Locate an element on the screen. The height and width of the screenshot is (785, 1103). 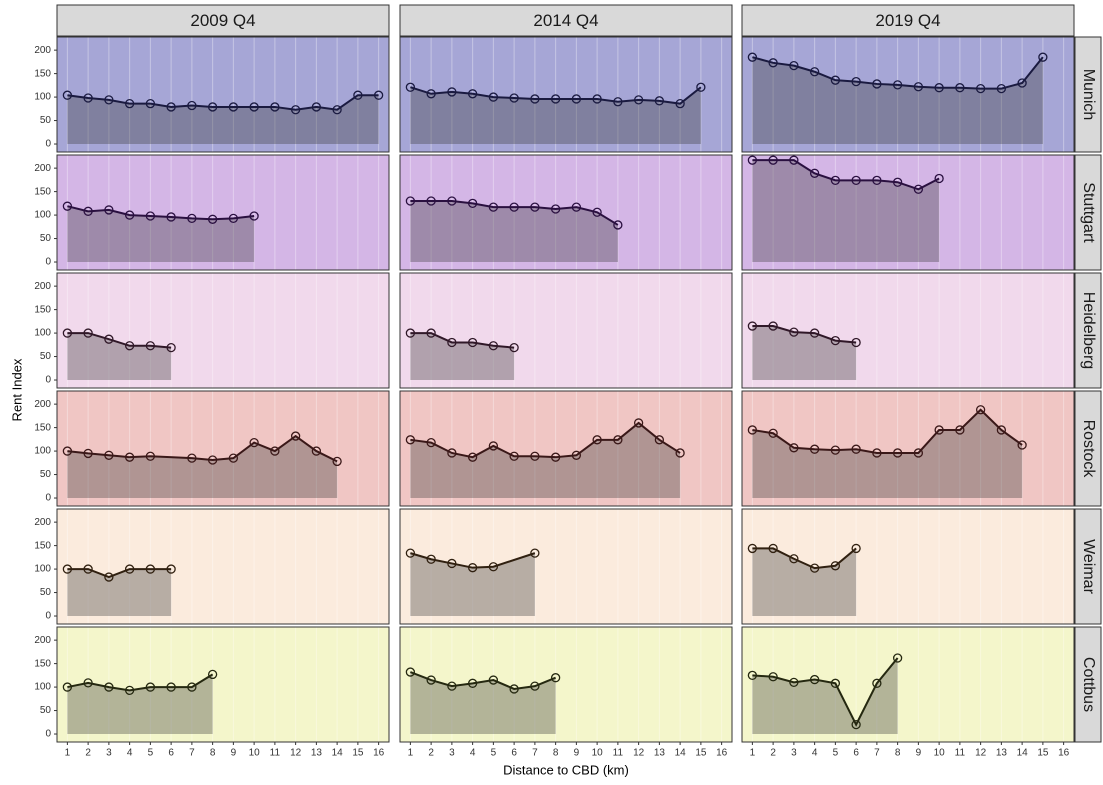
y-tick-label: 100 is located at coordinates (42, 451).